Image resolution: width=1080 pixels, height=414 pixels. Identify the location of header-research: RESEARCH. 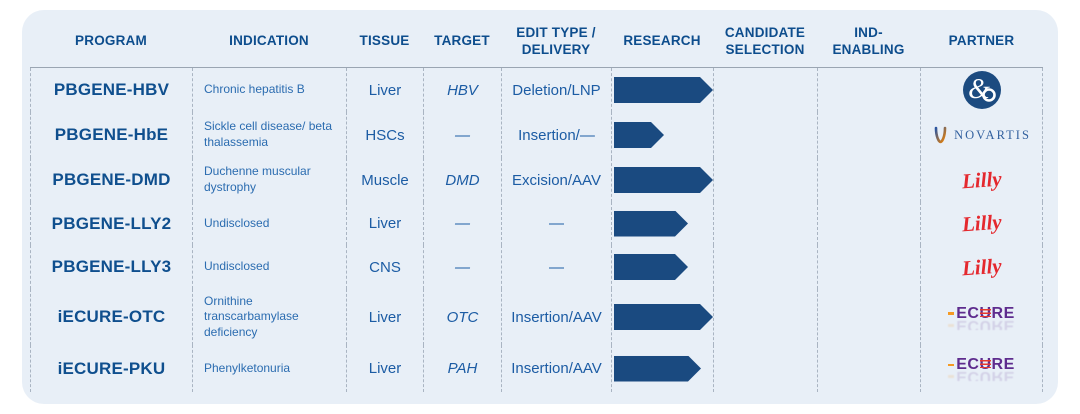
(662, 39).